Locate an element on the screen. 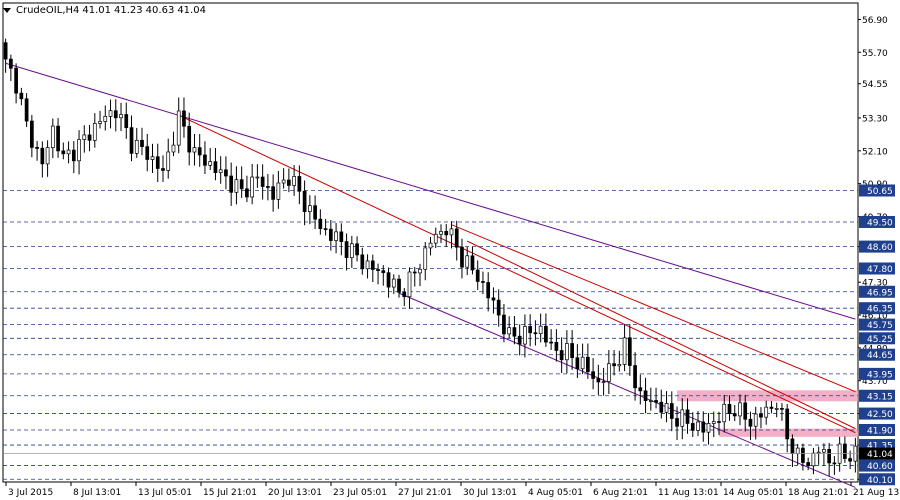 Image resolution: width=900 pixels, height=500 pixels. level-label: 42.50 is located at coordinates (880, 415).